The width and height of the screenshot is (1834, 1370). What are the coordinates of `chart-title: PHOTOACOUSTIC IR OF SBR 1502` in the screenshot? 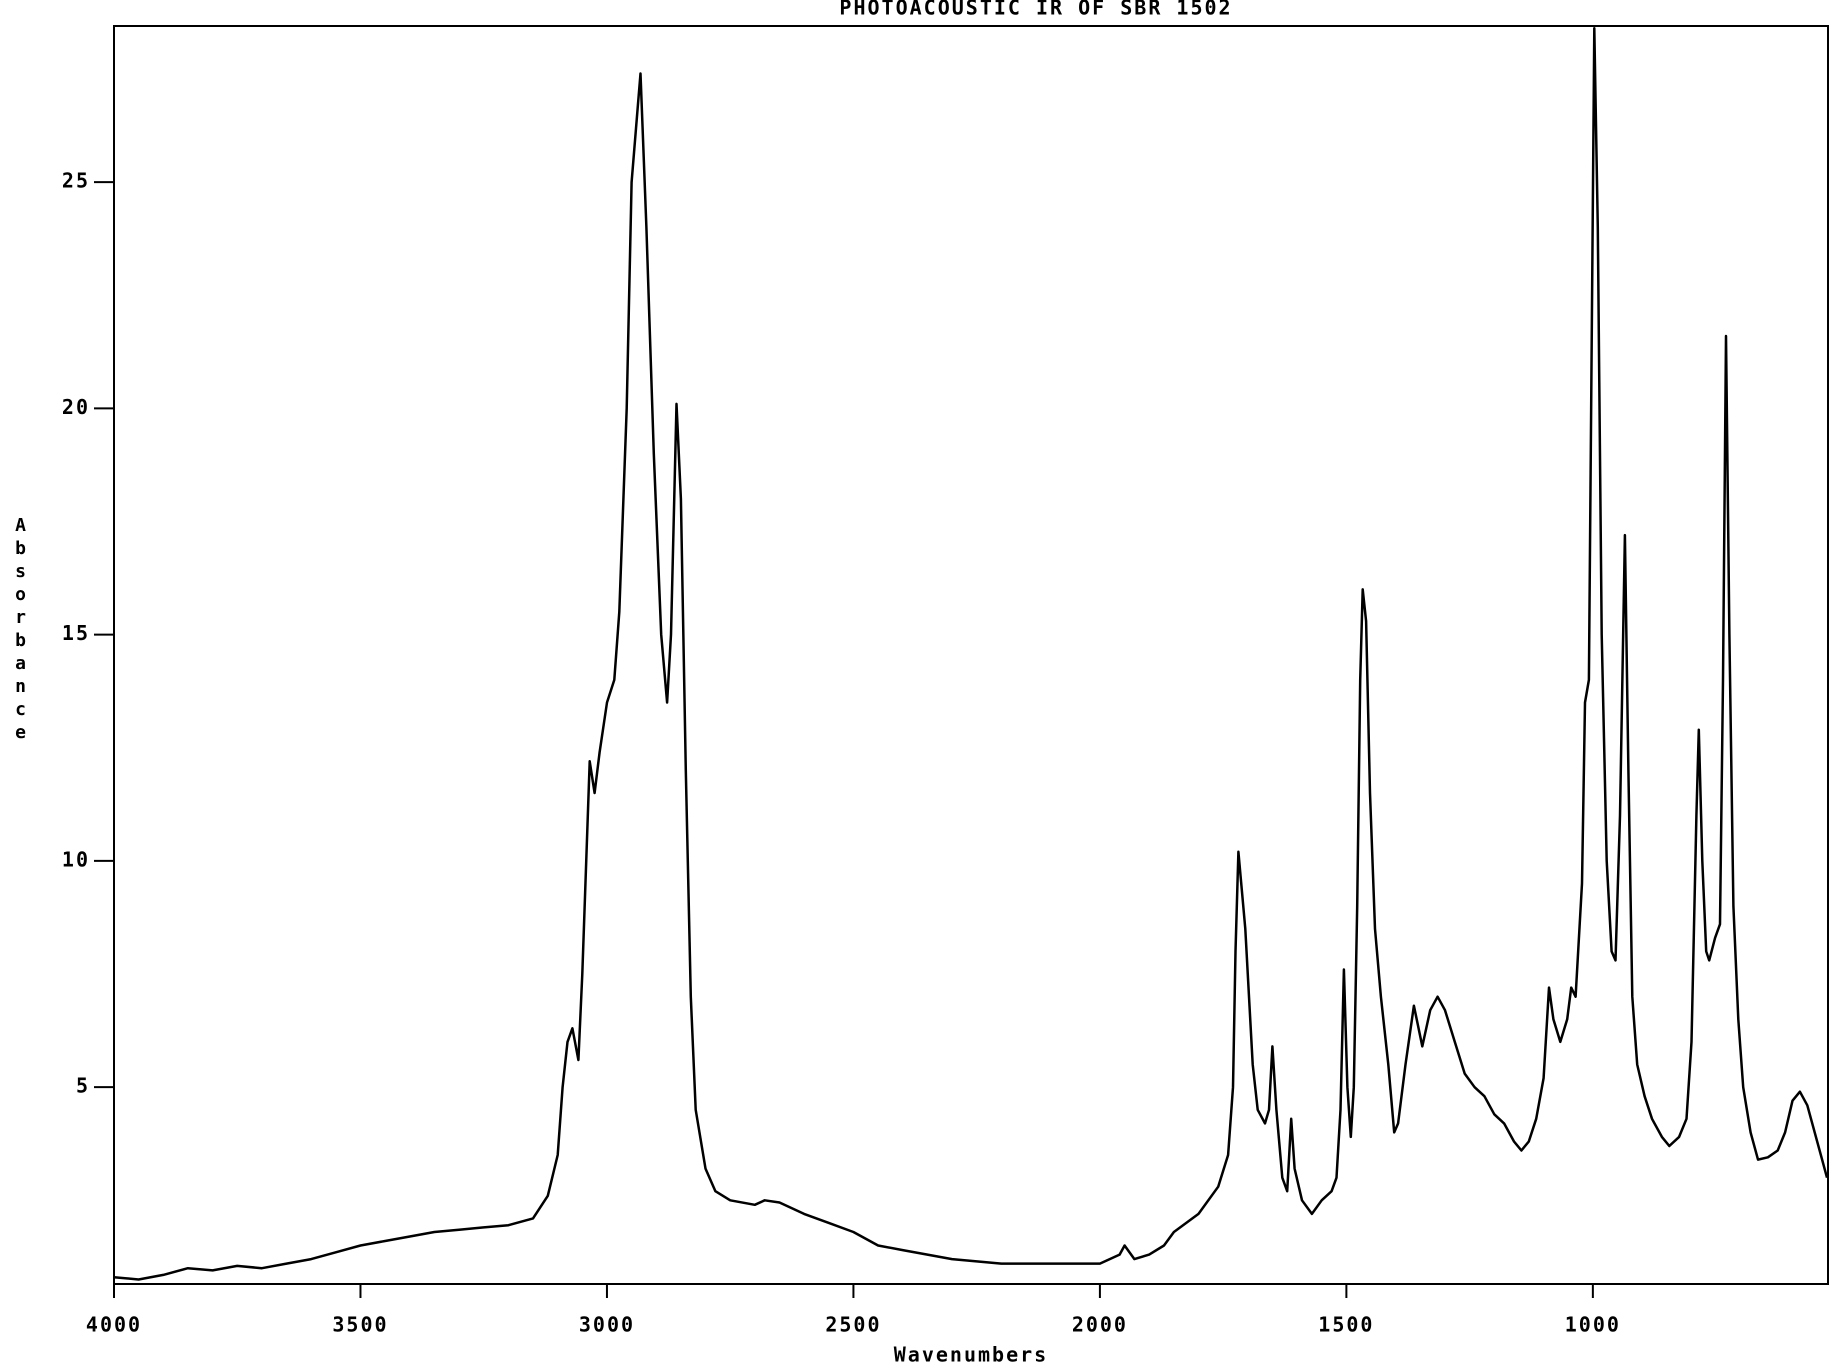 It's located at (1035, 10).